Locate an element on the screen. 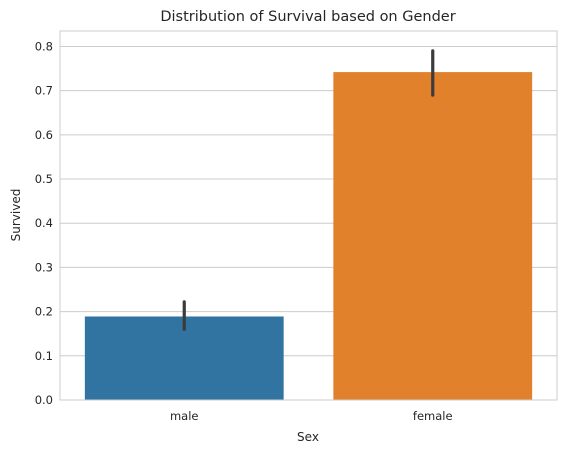  x-tick-label-male: male is located at coordinates (184, 416).